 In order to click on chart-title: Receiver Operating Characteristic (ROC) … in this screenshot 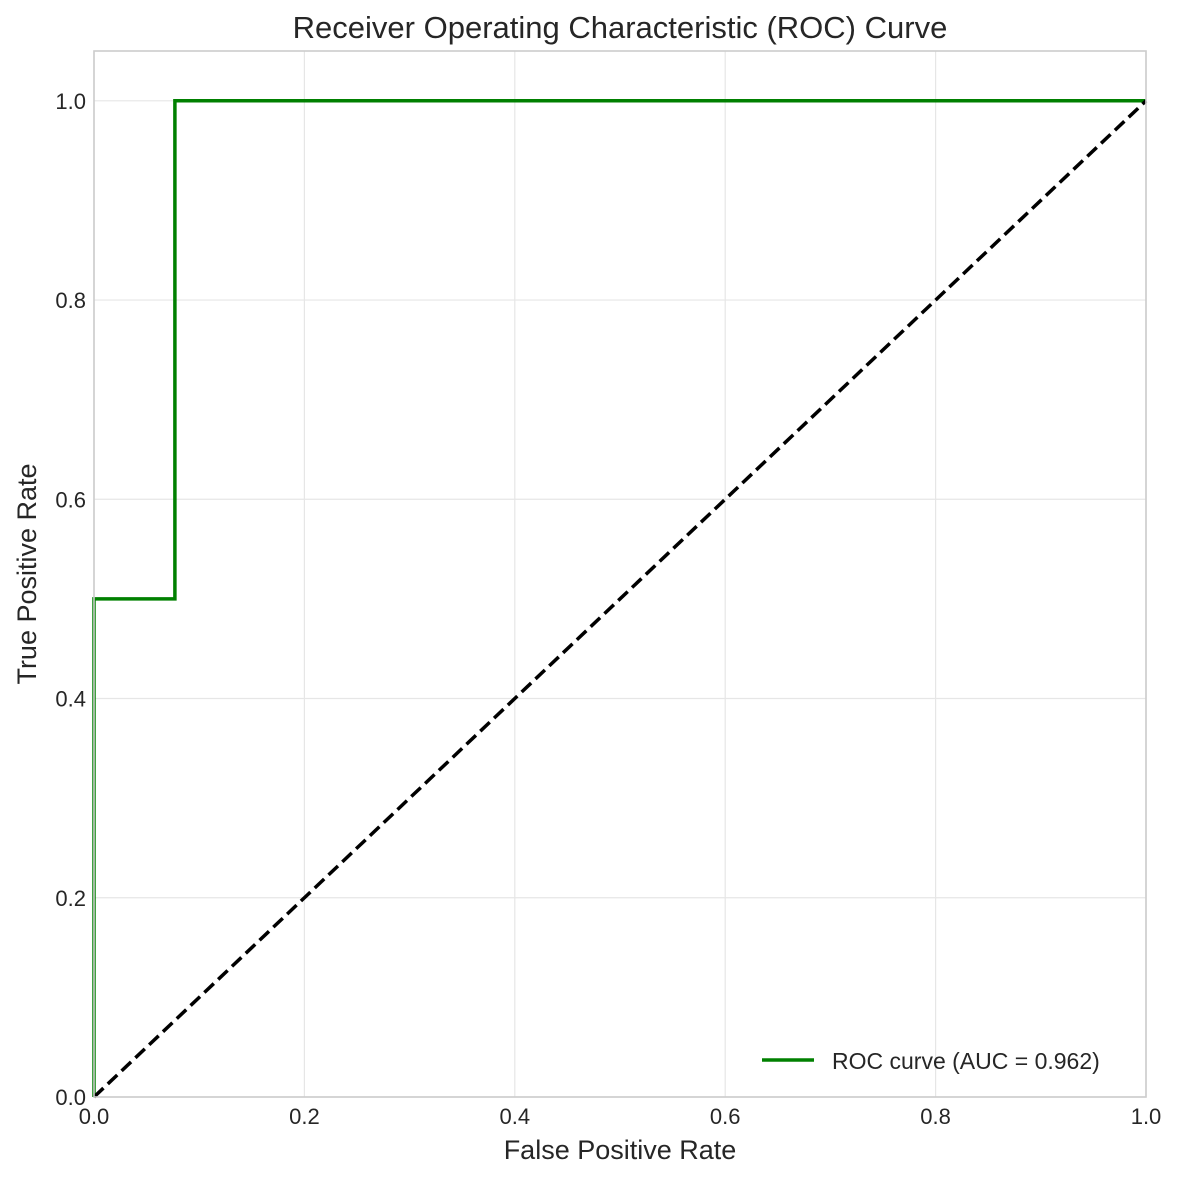, I will do `click(620, 27)`.